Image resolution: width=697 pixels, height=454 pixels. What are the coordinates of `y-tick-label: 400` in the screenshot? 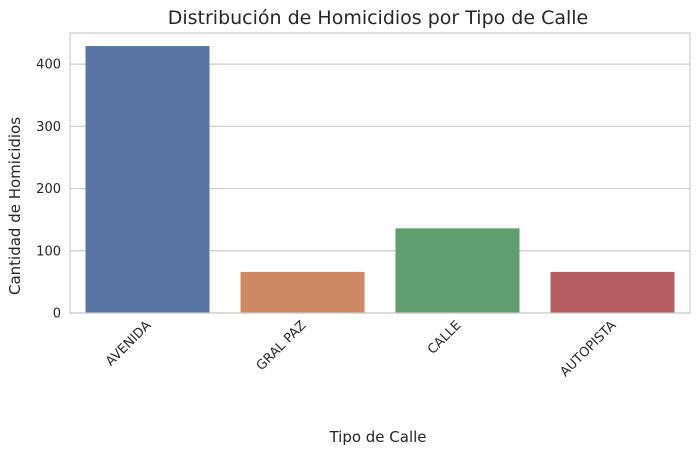 It's located at (48, 65).